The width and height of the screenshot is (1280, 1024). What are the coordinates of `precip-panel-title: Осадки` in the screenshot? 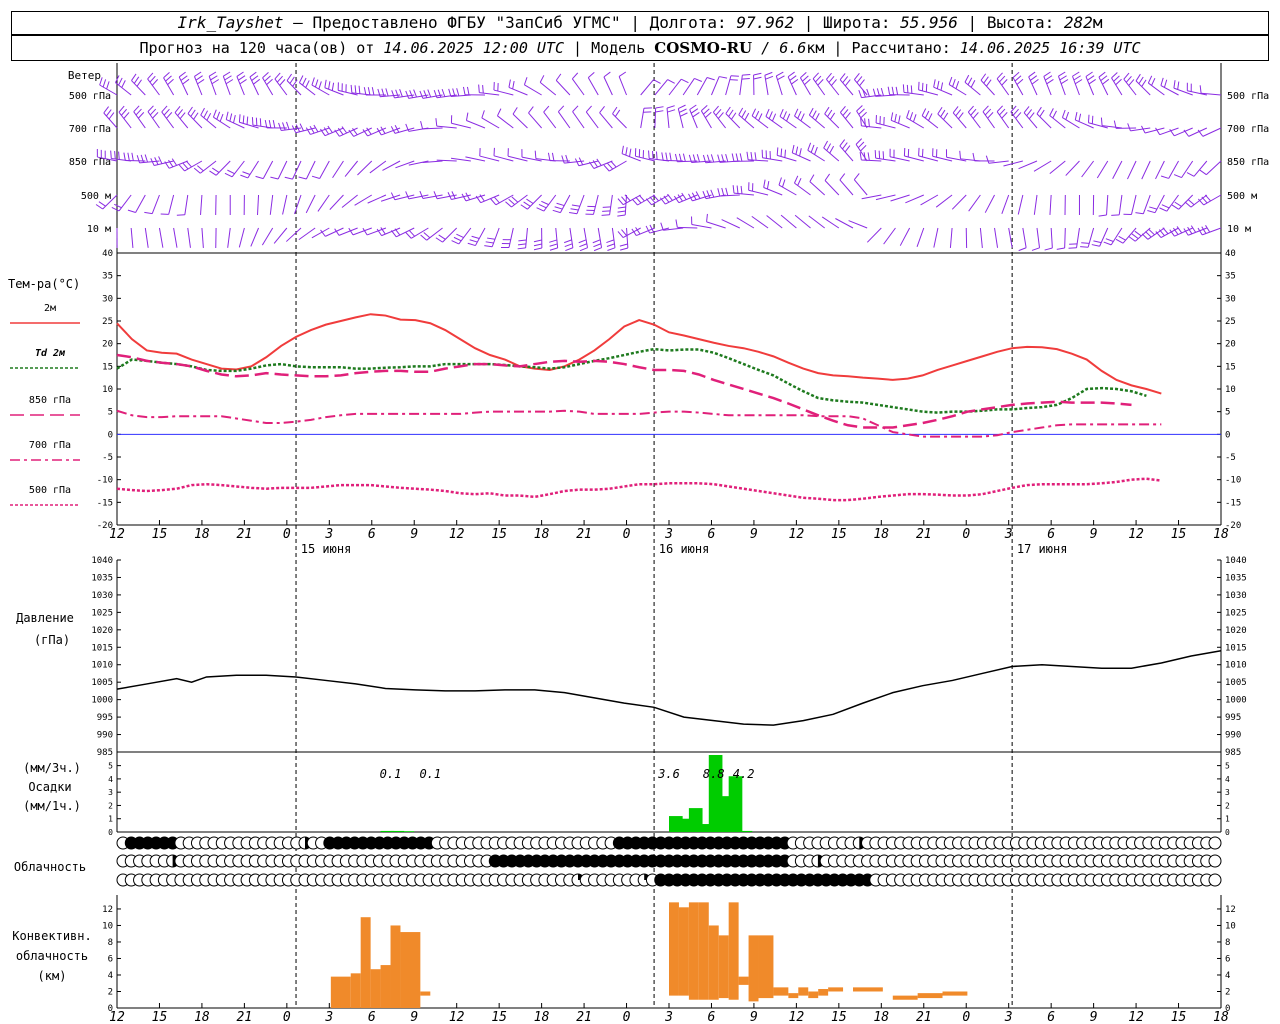 It's located at (49, 787).